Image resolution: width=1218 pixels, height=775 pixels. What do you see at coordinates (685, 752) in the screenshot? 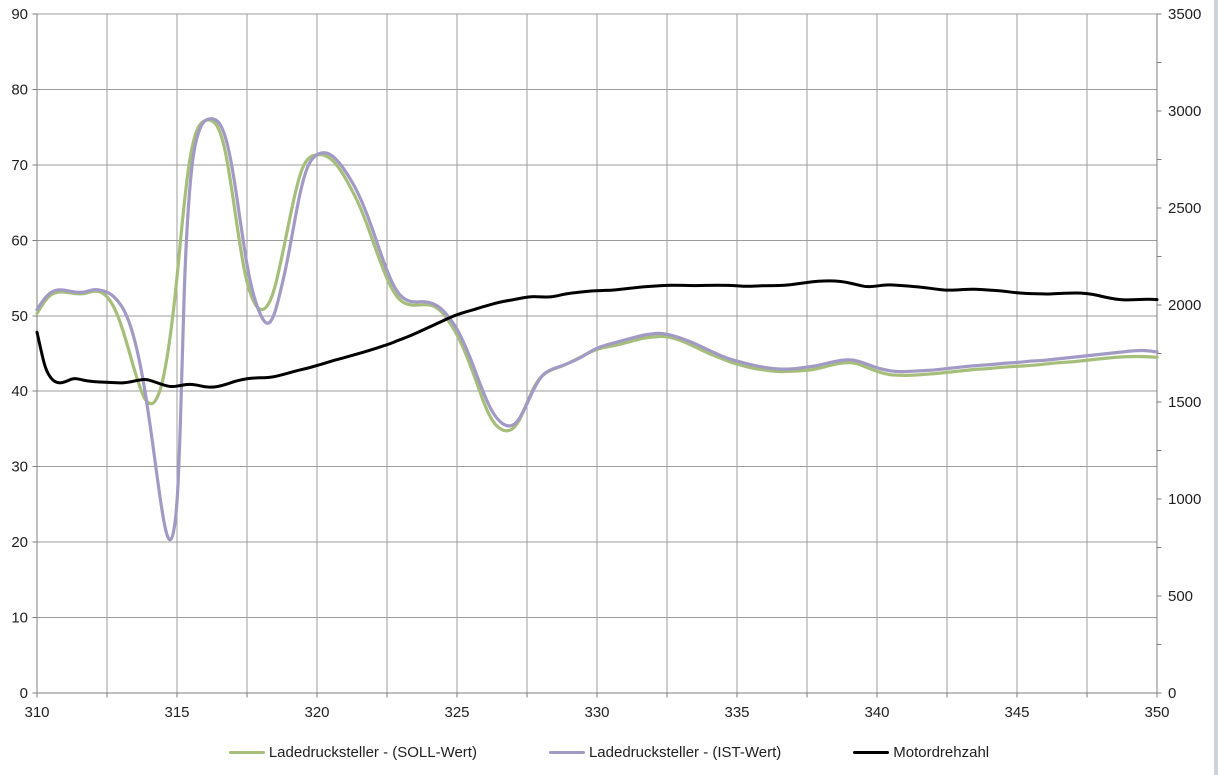
I see `legend-label-ist: Ladedrucksteller - (IST-Wert)` at bounding box center [685, 752].